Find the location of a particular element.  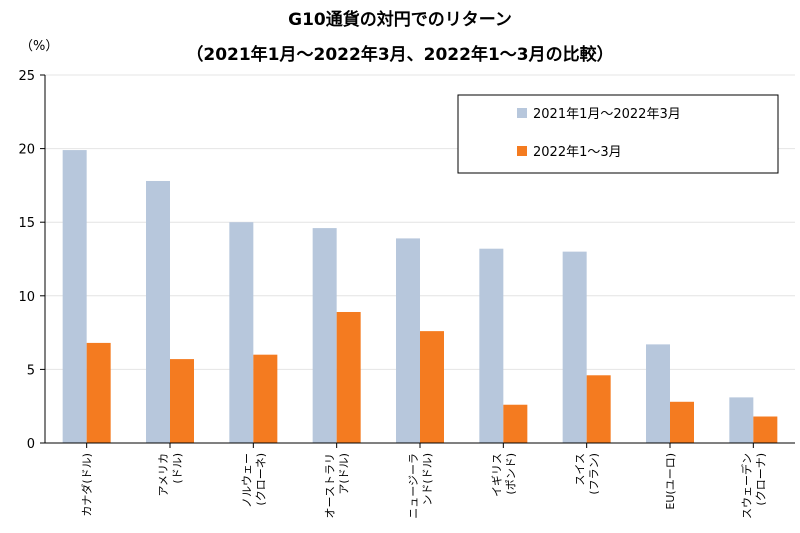

chart-subtitle: （2021年1月～2022年3月、2022年1～3月の比較） is located at coordinates (399, 54).